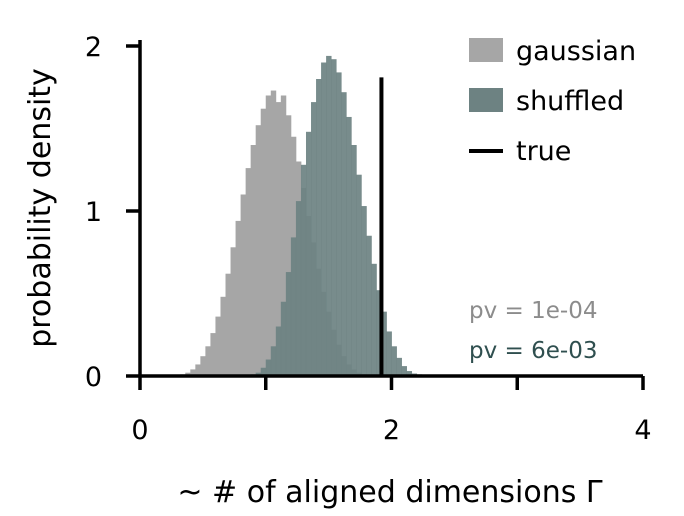 The image size is (684, 516). I want to click on legend: gaussian shuffled true, so click(552, 101).